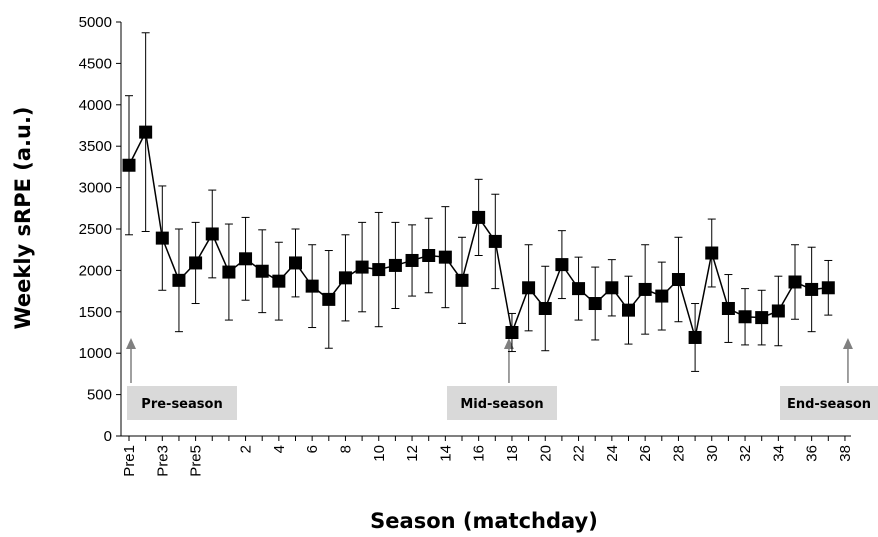 This screenshot has width=878, height=537. What do you see at coordinates (345, 449) in the screenshot?
I see `x-tick-label: 8` at bounding box center [345, 449].